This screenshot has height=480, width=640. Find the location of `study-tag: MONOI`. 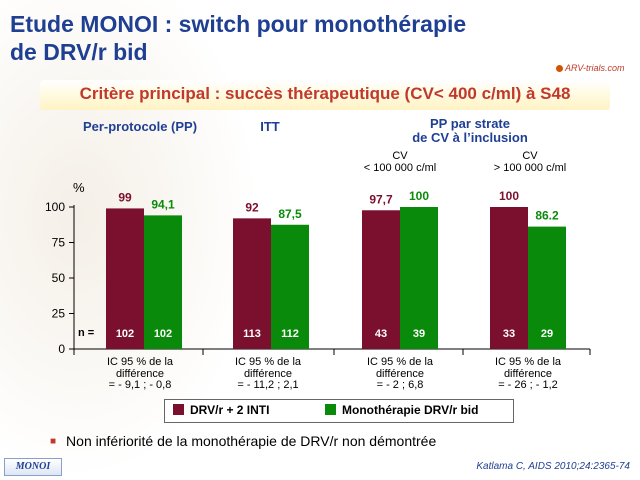

study-tag: MONOI is located at coordinates (33, 467).